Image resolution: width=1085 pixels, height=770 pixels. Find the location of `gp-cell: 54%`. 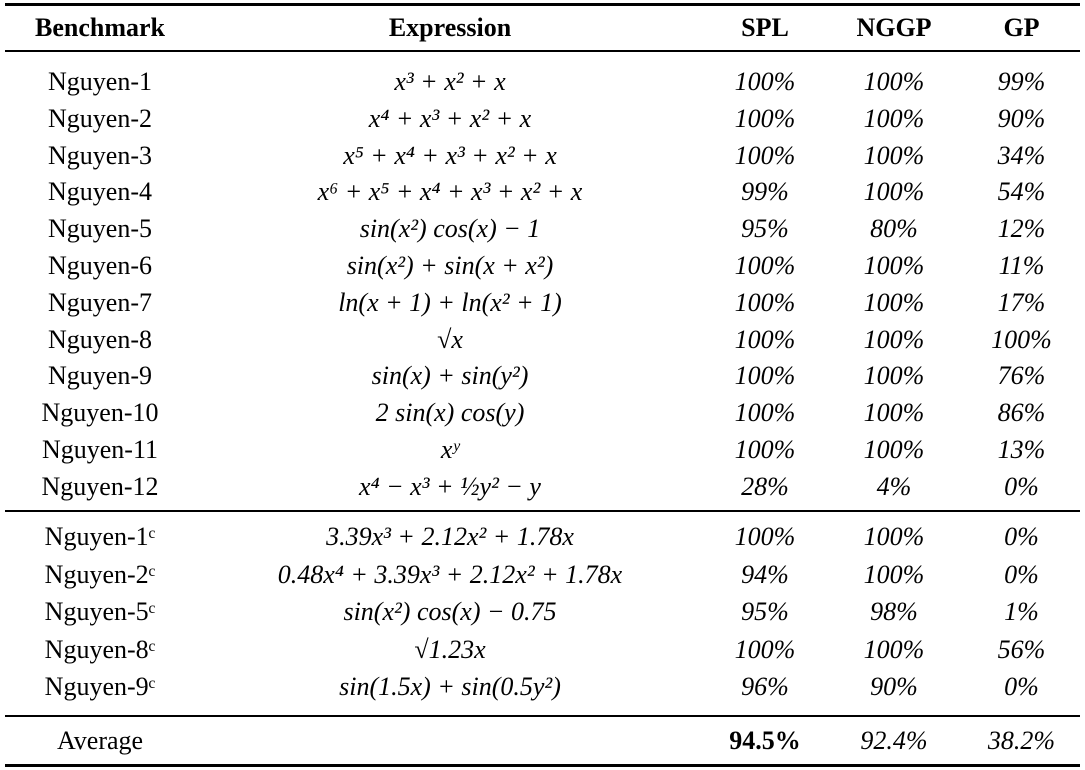

gp-cell: 54% is located at coordinates (1021, 192).